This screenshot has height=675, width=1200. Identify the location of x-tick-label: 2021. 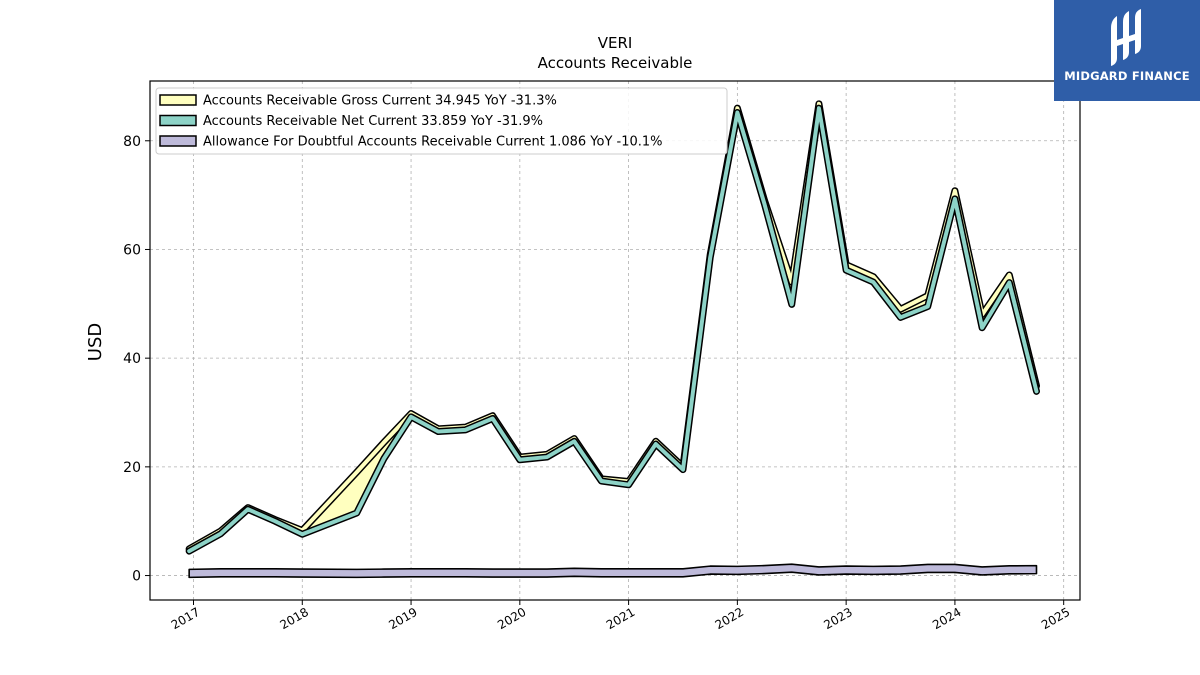
(620, 618).